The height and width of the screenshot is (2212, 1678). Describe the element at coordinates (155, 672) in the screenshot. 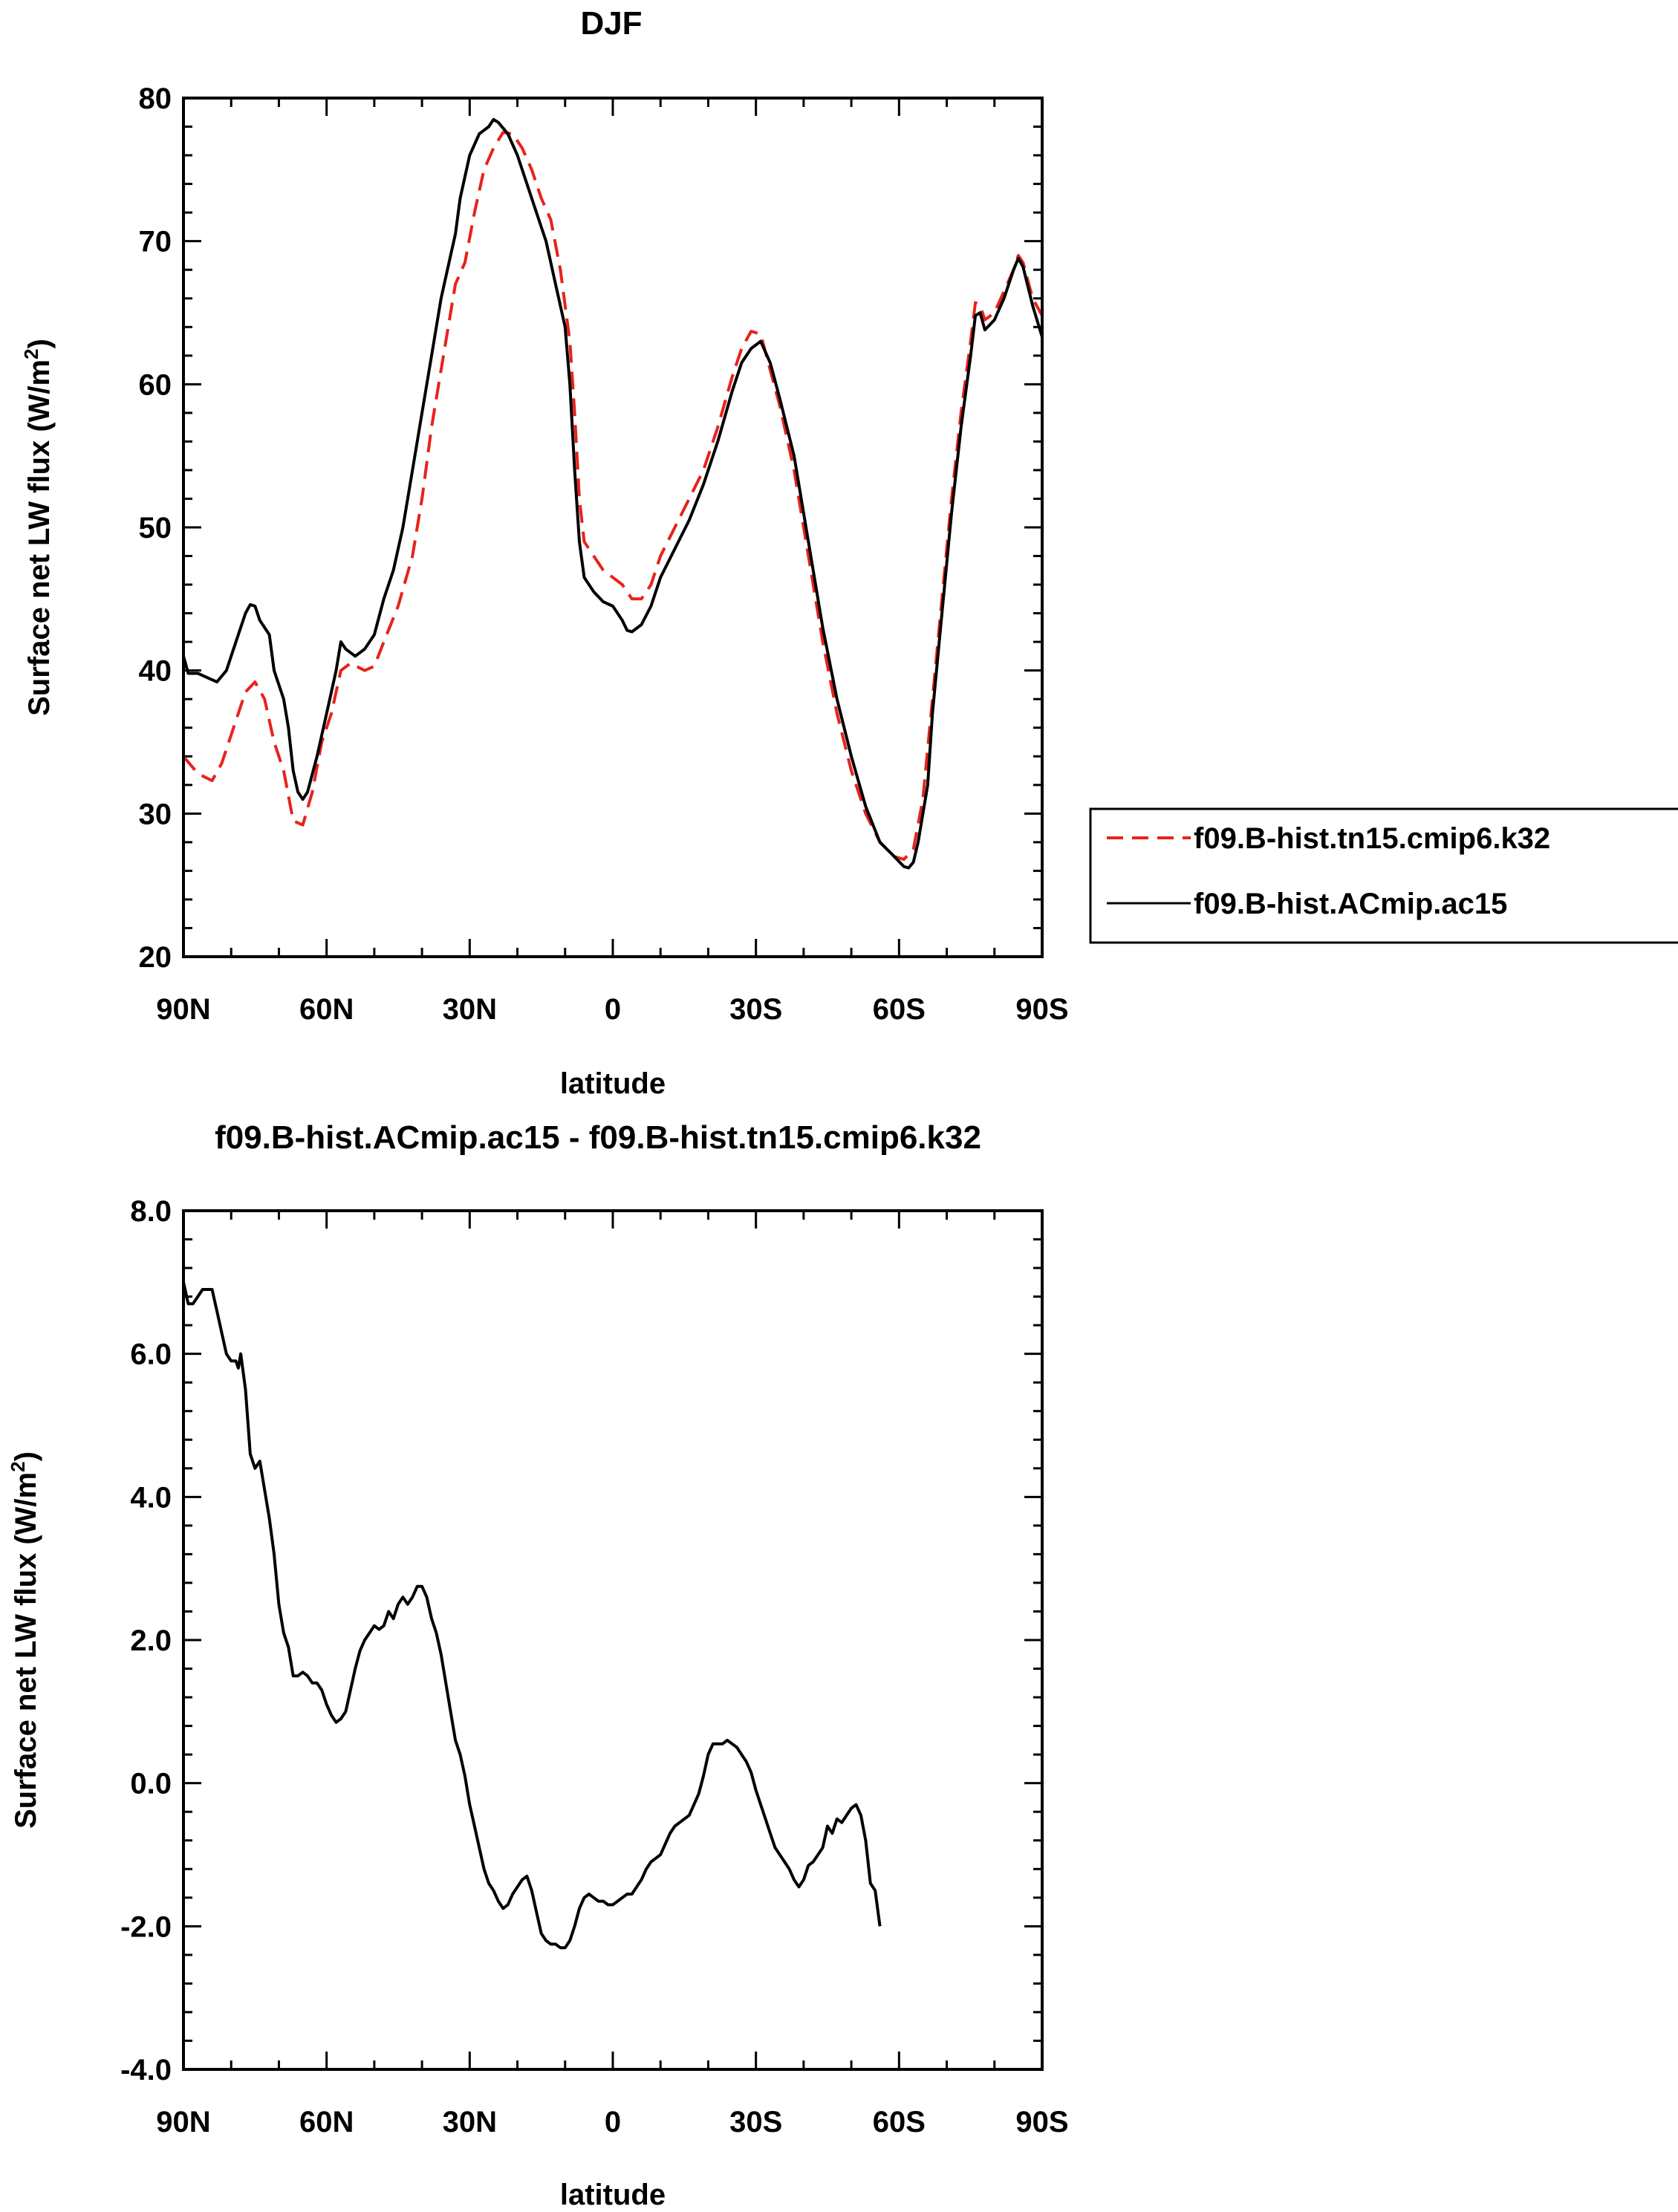

I see `top-y-tick-label: 40` at that location.